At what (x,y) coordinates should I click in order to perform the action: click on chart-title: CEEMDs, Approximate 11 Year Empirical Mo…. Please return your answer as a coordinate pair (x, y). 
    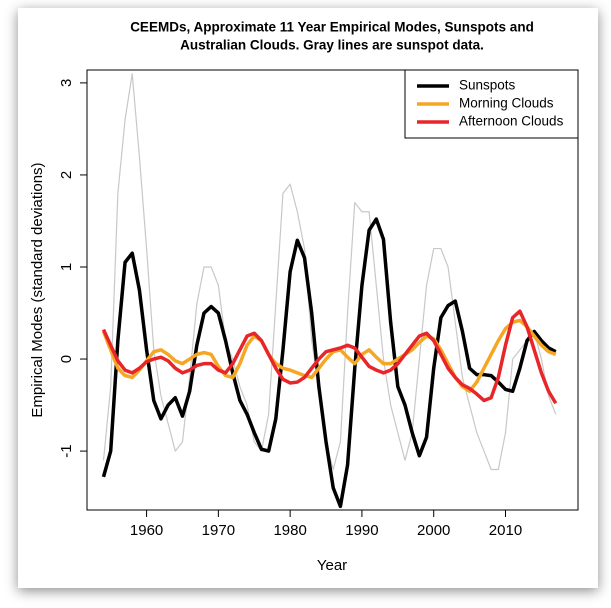
    Looking at the image, I should click on (332, 27).